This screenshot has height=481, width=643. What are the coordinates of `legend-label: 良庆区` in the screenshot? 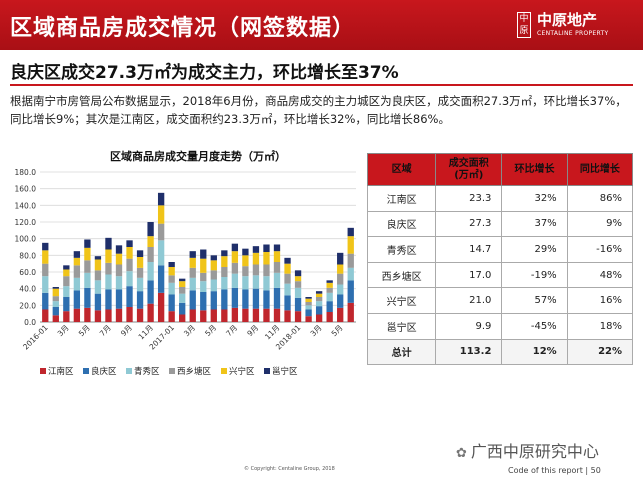 It's located at (104, 371).